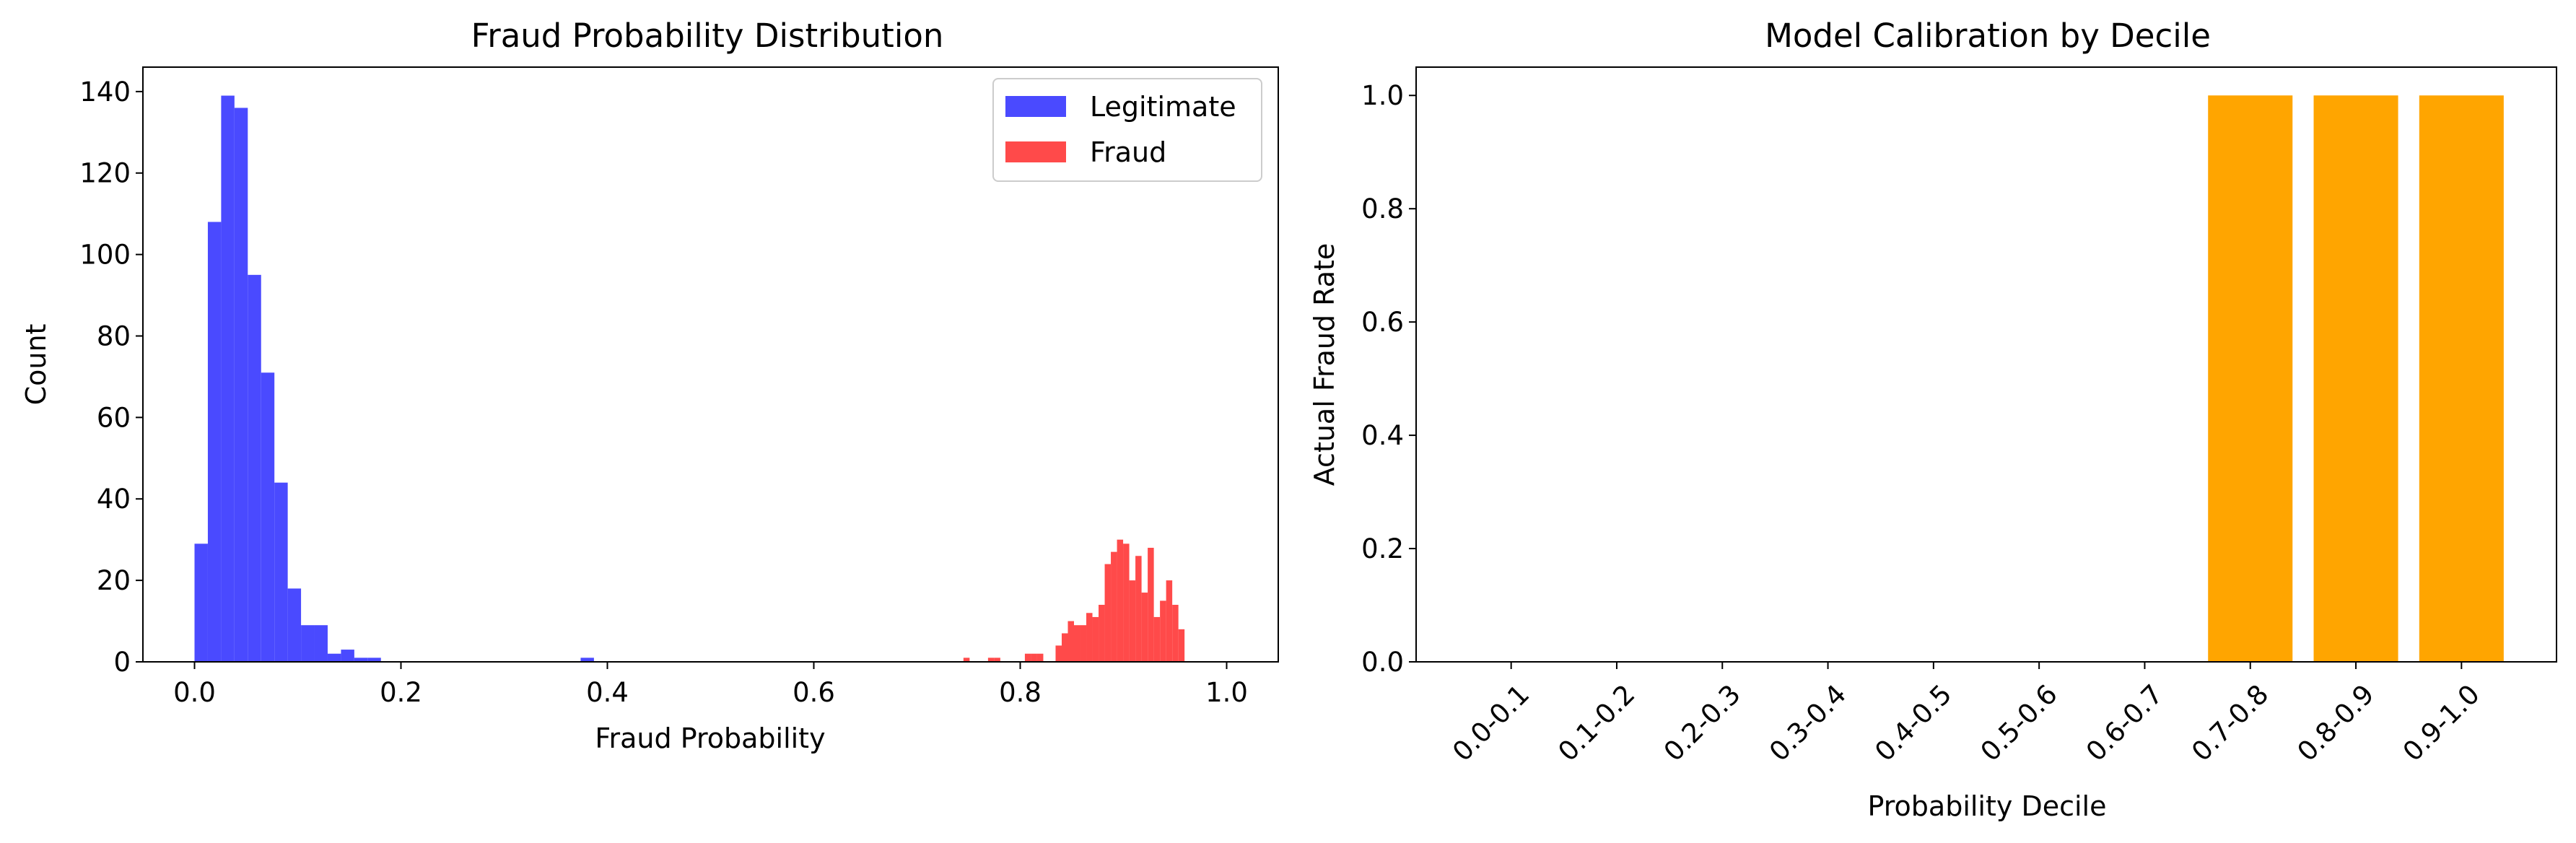 The height and width of the screenshot is (843, 2576). What do you see at coordinates (114, 335) in the screenshot?
I see `histogram-y-tick-label: 80` at bounding box center [114, 335].